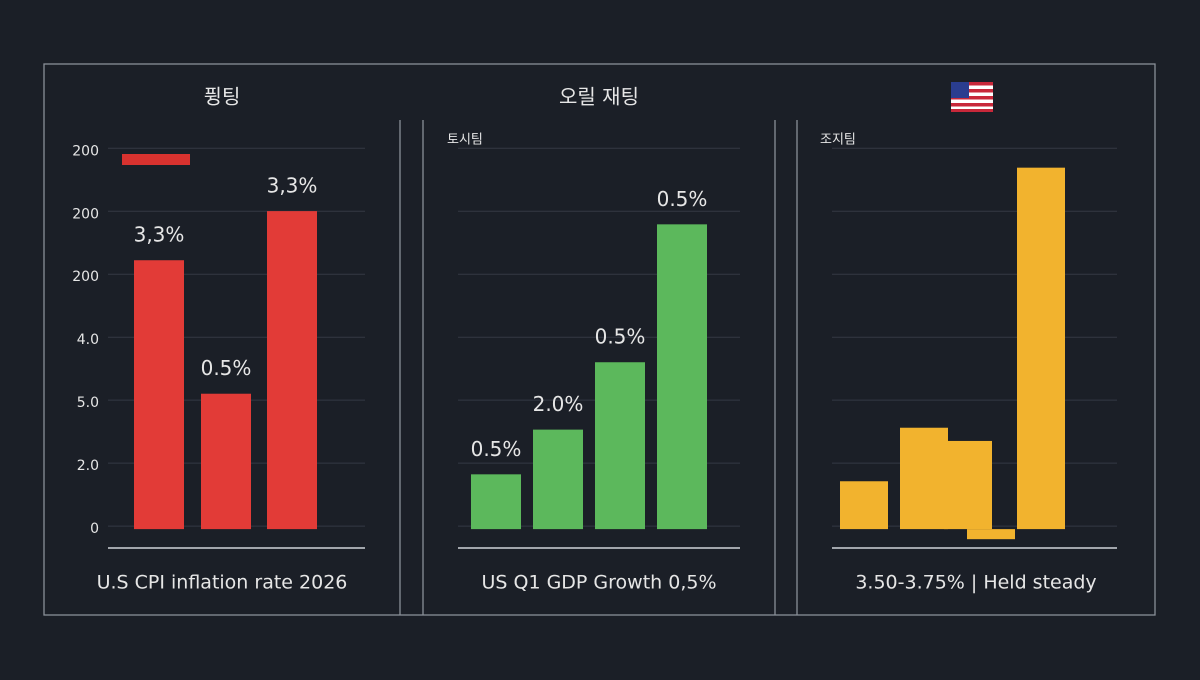 The width and height of the screenshot is (1200, 680). What do you see at coordinates (88, 340) in the screenshot?
I see `y-tick-label: 4.0` at bounding box center [88, 340].